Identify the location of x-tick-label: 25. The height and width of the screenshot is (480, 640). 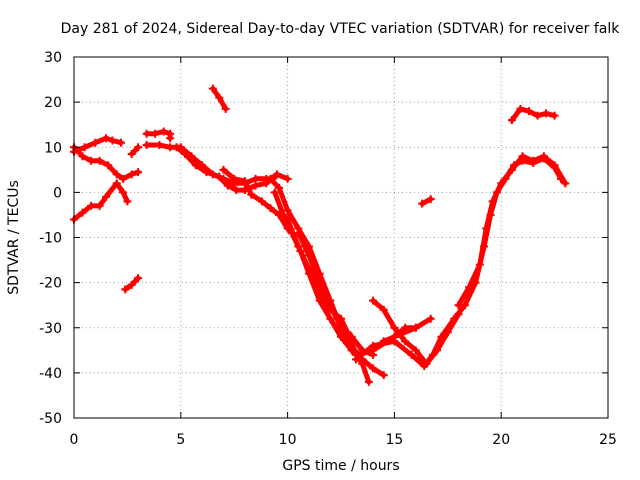
(608, 440).